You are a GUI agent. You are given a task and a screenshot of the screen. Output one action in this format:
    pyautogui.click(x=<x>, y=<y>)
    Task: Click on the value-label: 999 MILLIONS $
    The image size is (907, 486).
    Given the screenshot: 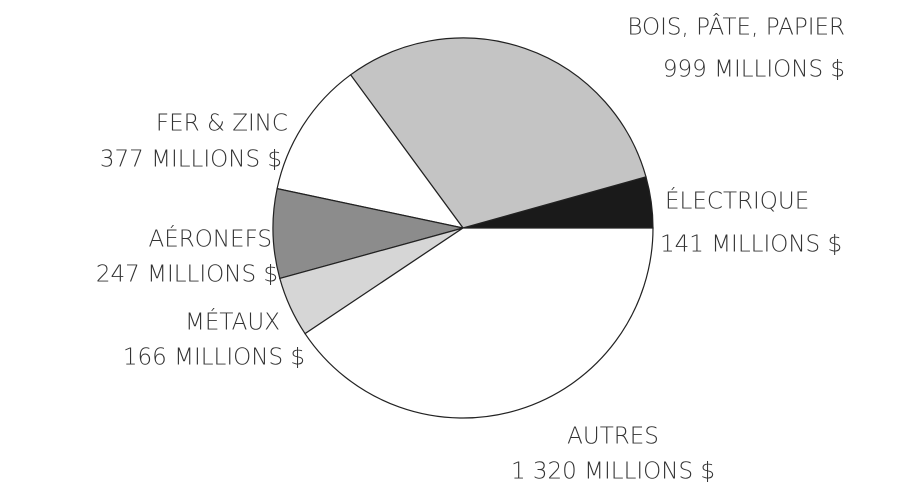 What is the action you would take?
    pyautogui.click(x=754, y=70)
    